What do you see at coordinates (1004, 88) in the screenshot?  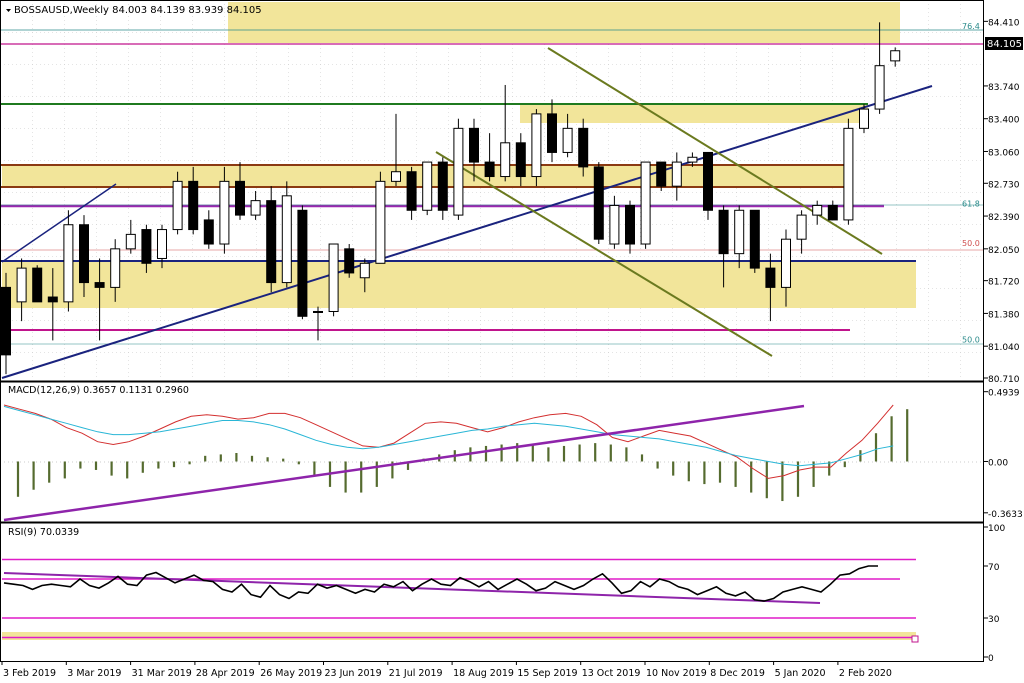 I see `price-tick-label: 83.740` at bounding box center [1004, 88].